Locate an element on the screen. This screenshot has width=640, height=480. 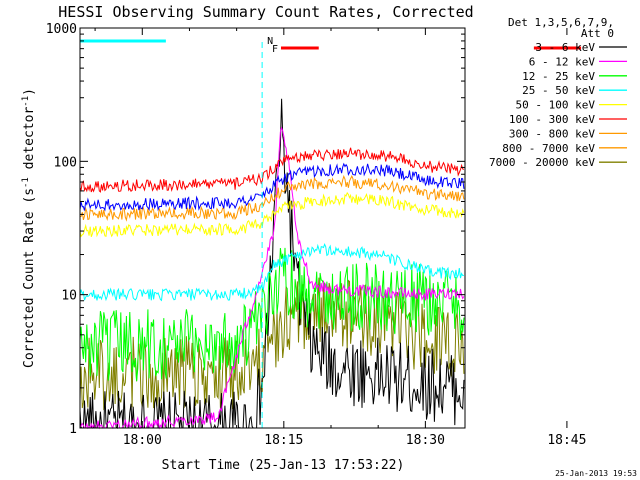
legend-header-line-2: Att 0 is located at coordinates (597, 33).